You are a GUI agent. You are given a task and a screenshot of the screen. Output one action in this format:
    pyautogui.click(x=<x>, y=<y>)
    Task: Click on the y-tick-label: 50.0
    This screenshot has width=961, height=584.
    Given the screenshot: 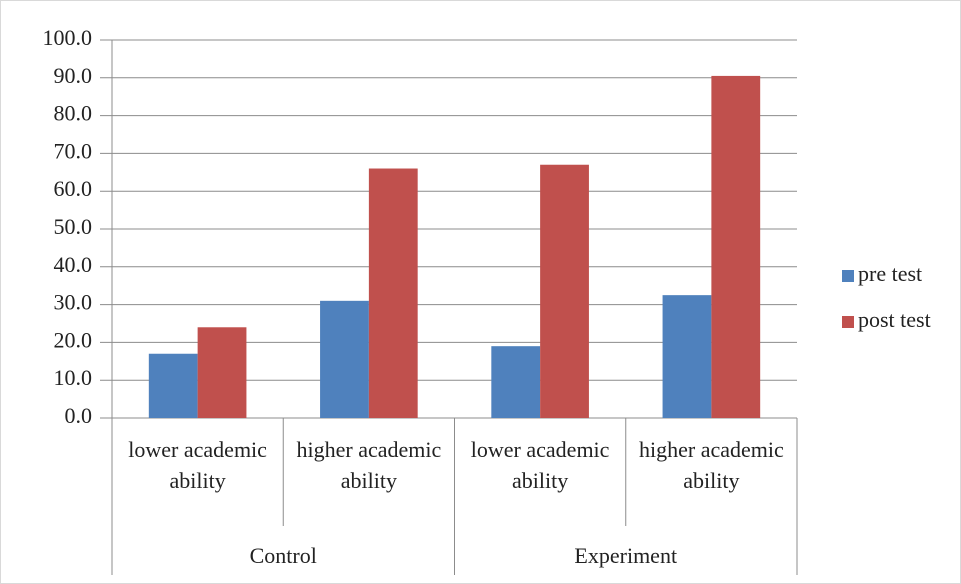 What is the action you would take?
    pyautogui.click(x=73, y=226)
    